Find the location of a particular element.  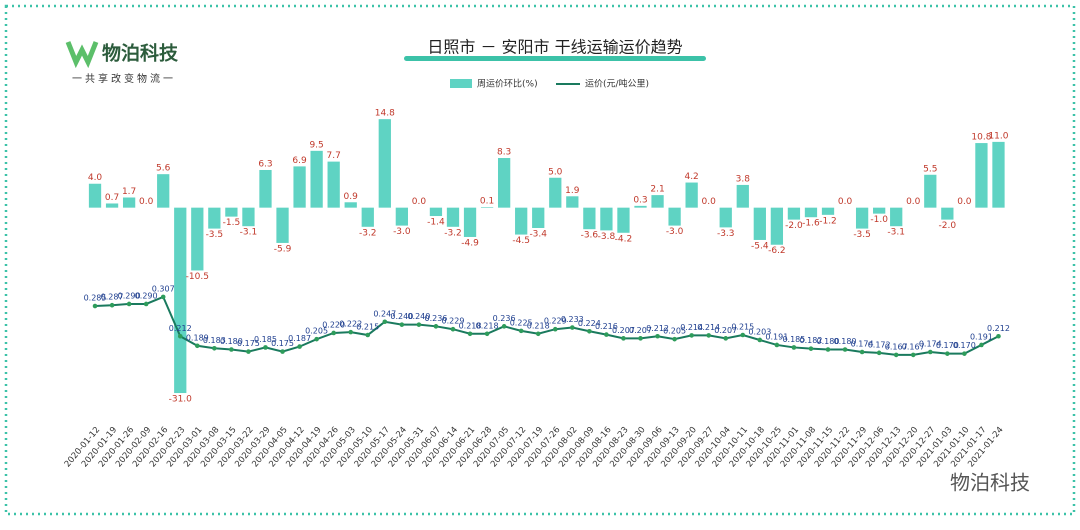

price-label: 0.285 is located at coordinates (95, 298).